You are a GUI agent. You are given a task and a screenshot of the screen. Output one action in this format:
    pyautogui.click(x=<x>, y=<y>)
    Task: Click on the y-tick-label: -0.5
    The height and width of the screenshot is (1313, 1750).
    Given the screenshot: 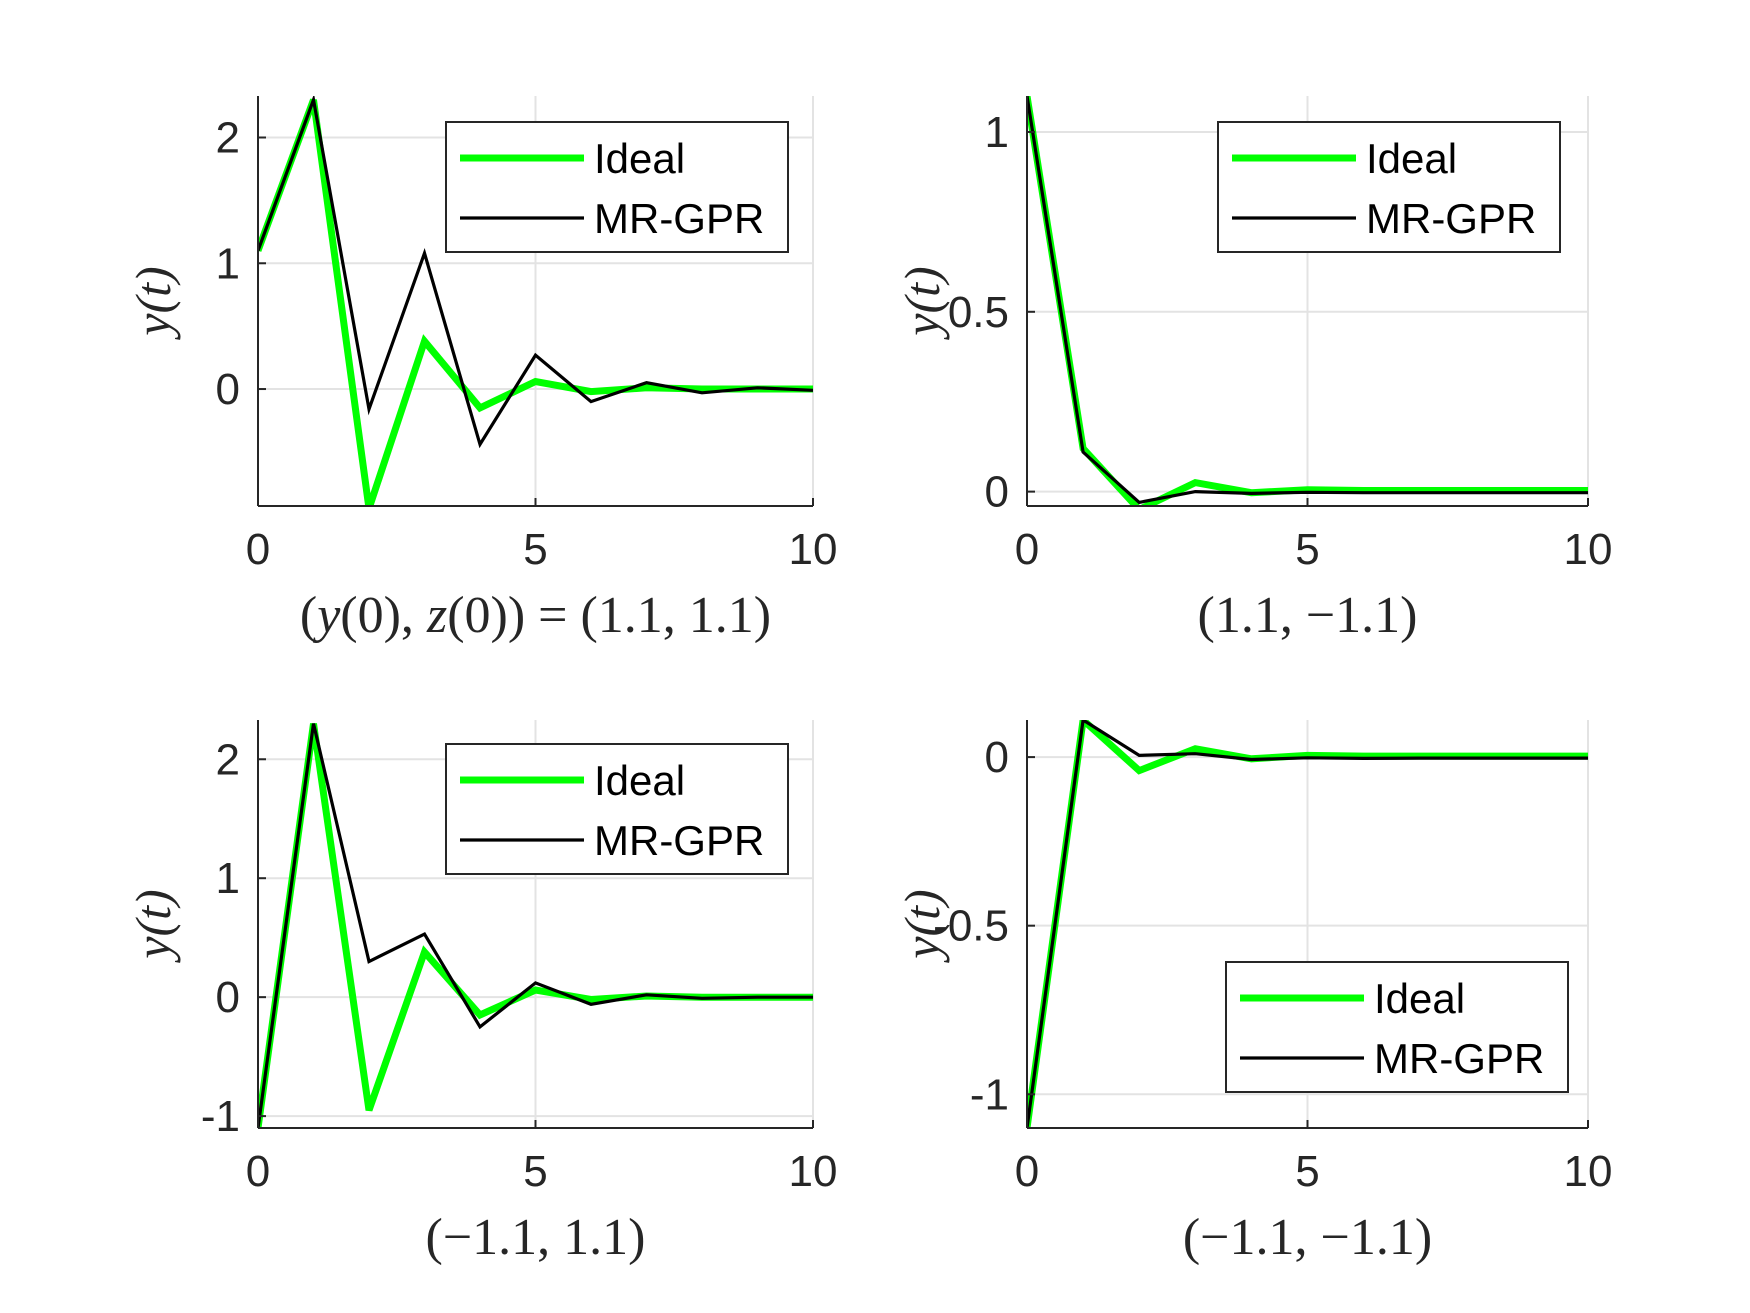 What is the action you would take?
    pyautogui.click(x=971, y=926)
    